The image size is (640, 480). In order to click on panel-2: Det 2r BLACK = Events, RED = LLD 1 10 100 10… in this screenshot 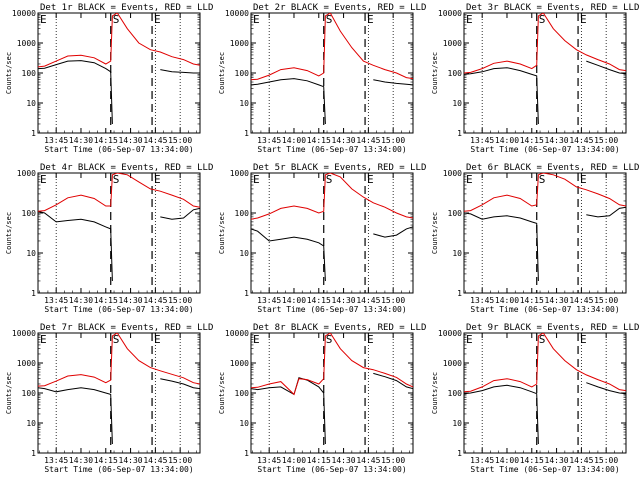, I will do `click(322, 78)`.